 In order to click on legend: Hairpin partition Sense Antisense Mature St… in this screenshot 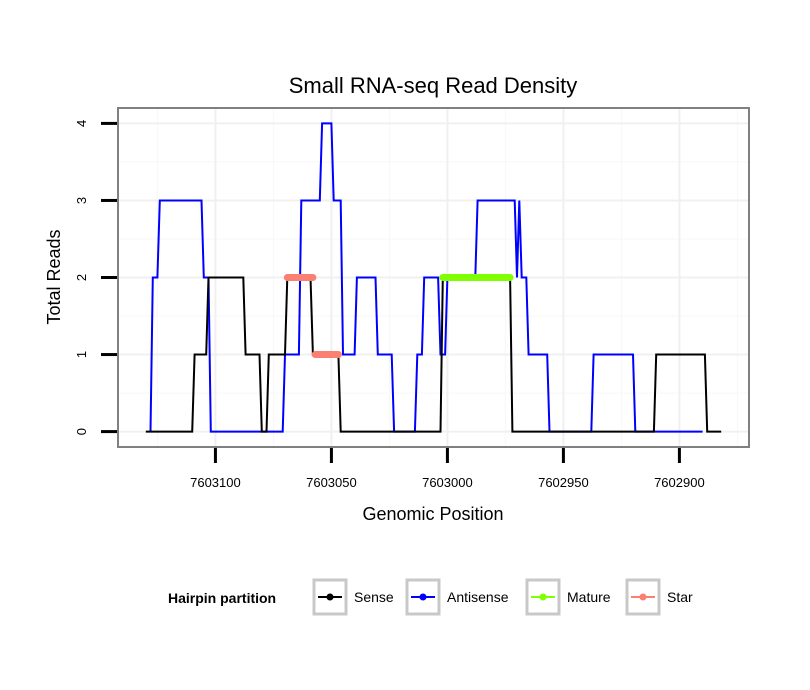, I will do `click(430, 597)`.